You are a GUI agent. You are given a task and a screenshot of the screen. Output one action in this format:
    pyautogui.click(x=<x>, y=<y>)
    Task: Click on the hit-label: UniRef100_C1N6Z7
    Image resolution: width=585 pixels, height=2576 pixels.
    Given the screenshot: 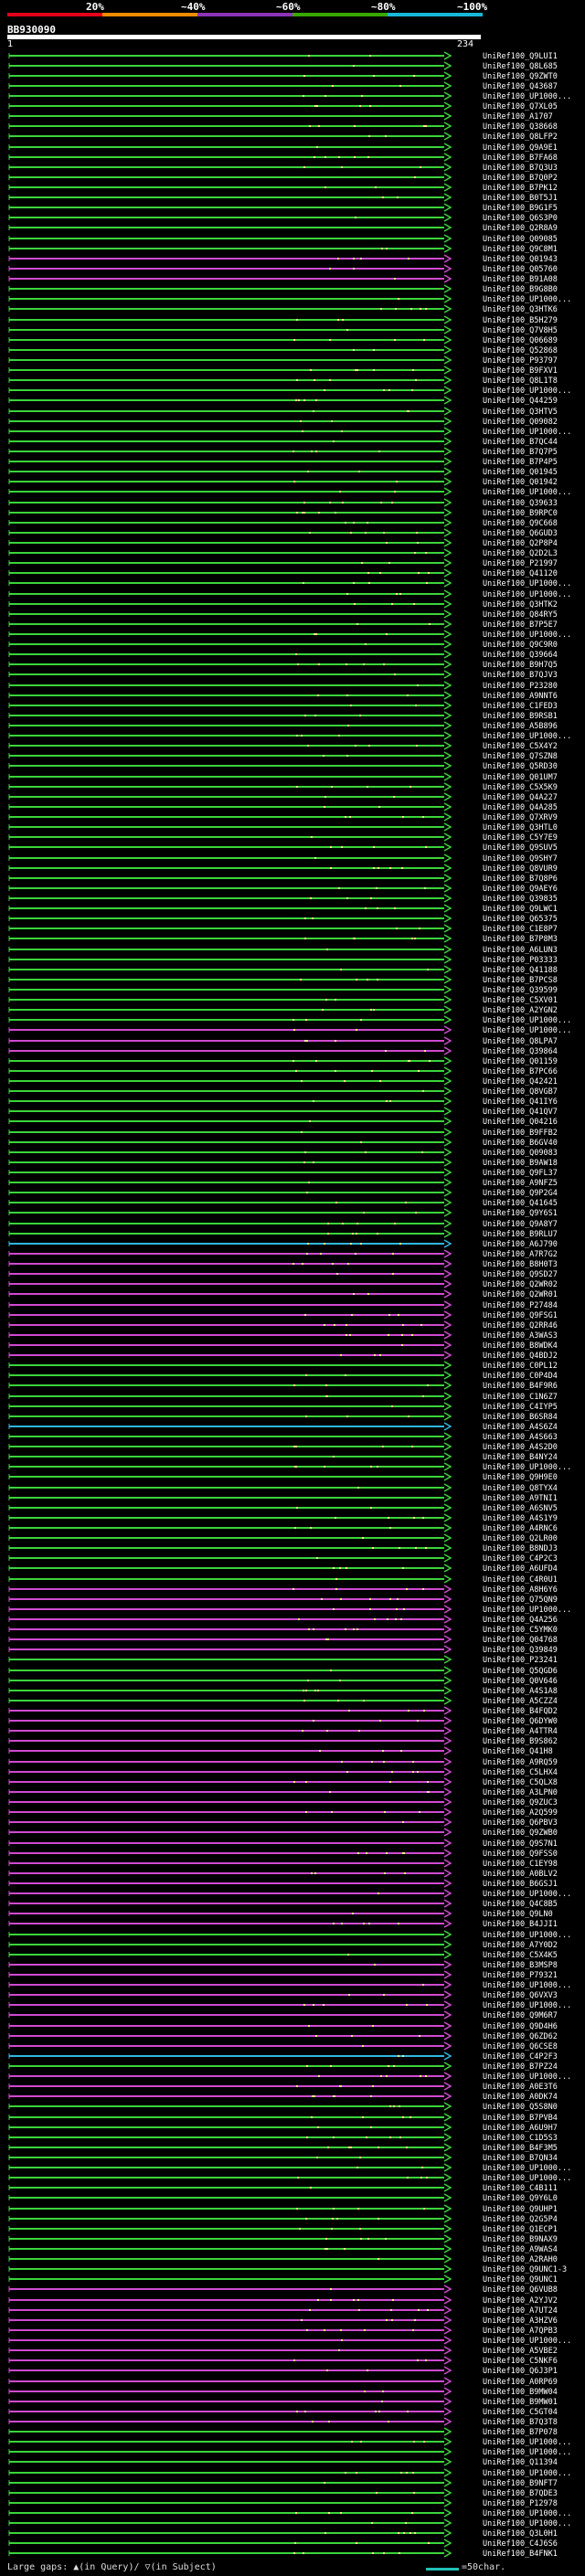 What is the action you would take?
    pyautogui.click(x=520, y=1397)
    